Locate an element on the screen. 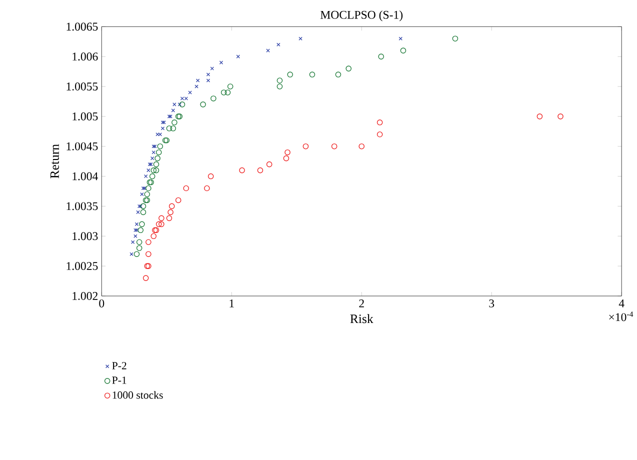  legend-label: P-1 is located at coordinates (119, 380).